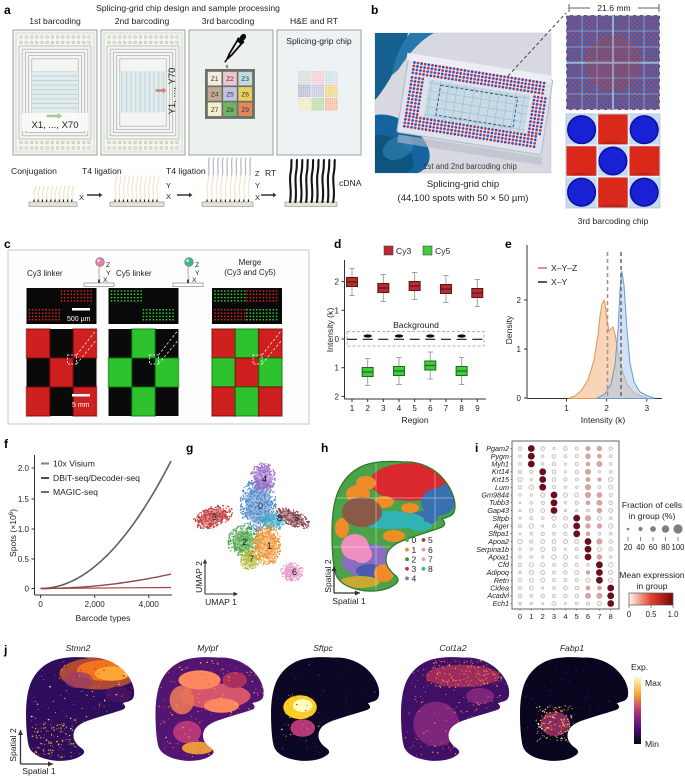 Image resolution: width=685 pixels, height=777 pixels. I want to click on svg-text: Mylpf, so click(208, 648).